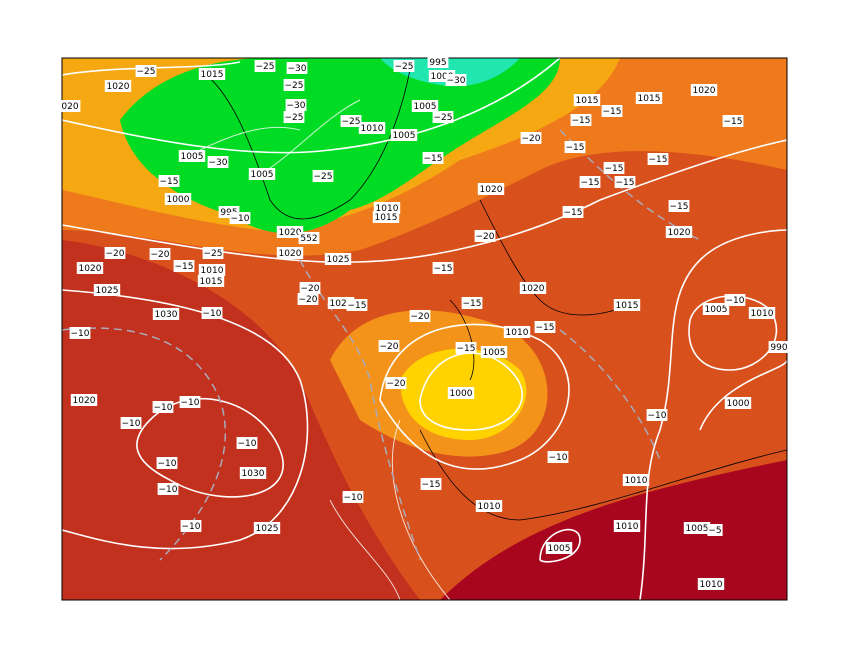 The image size is (850, 657). What do you see at coordinates (305, 144) in the screenshot?
I see `coastline` at bounding box center [305, 144].